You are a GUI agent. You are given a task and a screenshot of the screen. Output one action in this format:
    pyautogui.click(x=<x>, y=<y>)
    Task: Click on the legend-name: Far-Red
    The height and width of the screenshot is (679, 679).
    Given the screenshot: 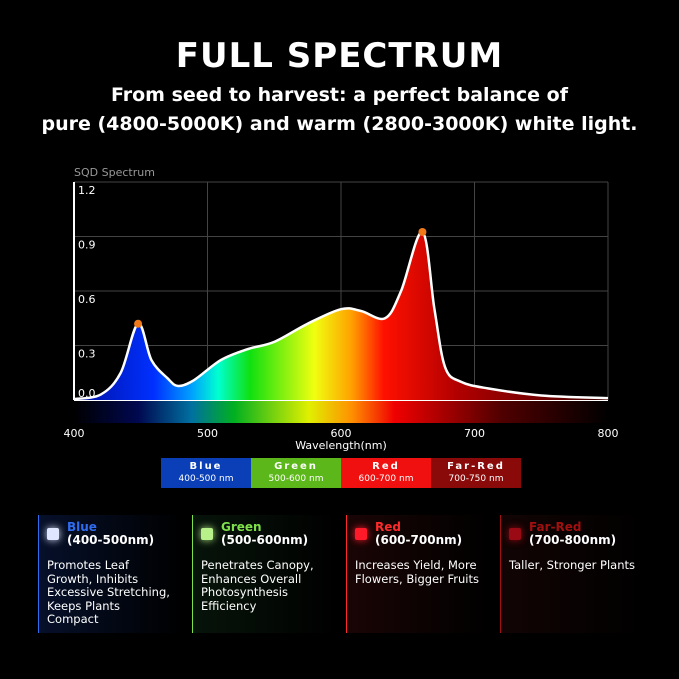 What is the action you would take?
    pyautogui.click(x=476, y=466)
    